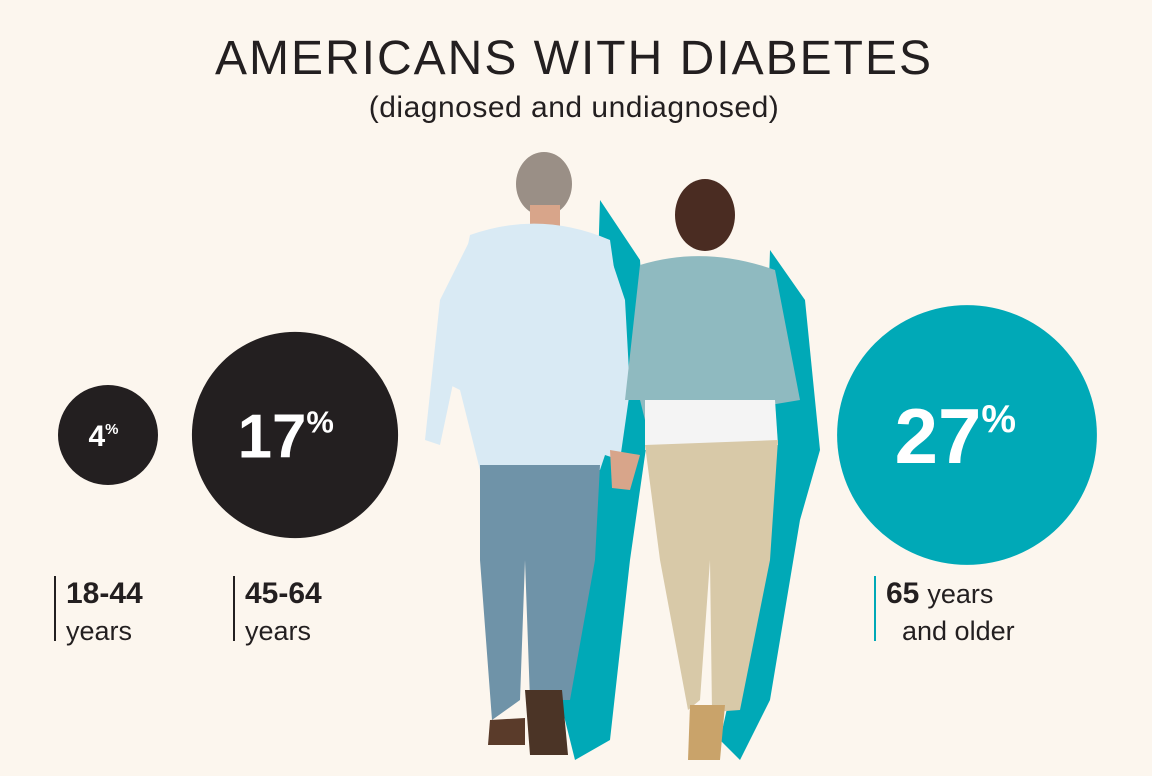  I want to click on value-label: 27%, so click(955, 436).